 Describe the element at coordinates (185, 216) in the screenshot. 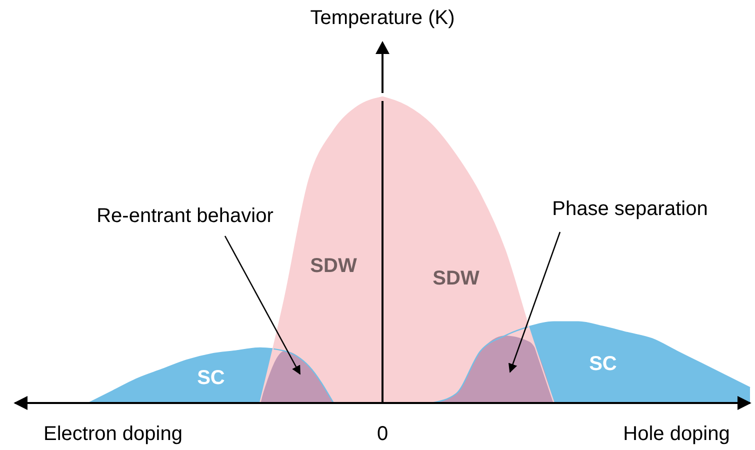

I see `annotation: Re-entrant behavior` at that location.